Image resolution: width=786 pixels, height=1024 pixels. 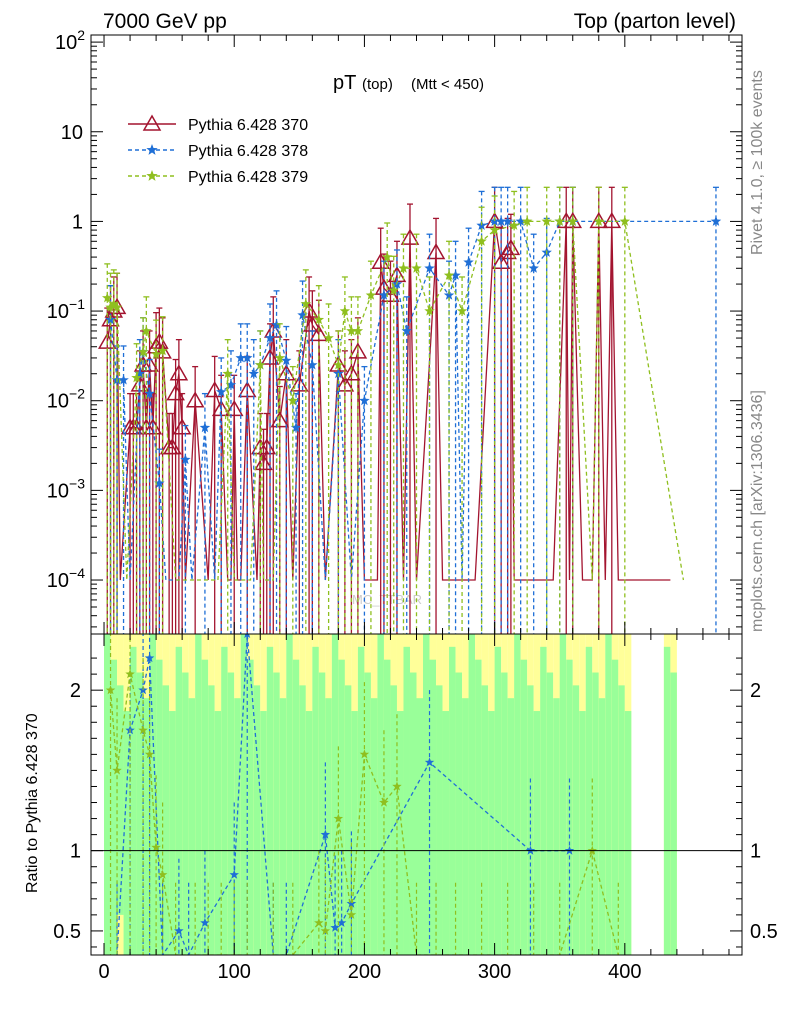 I want to click on main-y-tick-label: 1, so click(x=77, y=222).